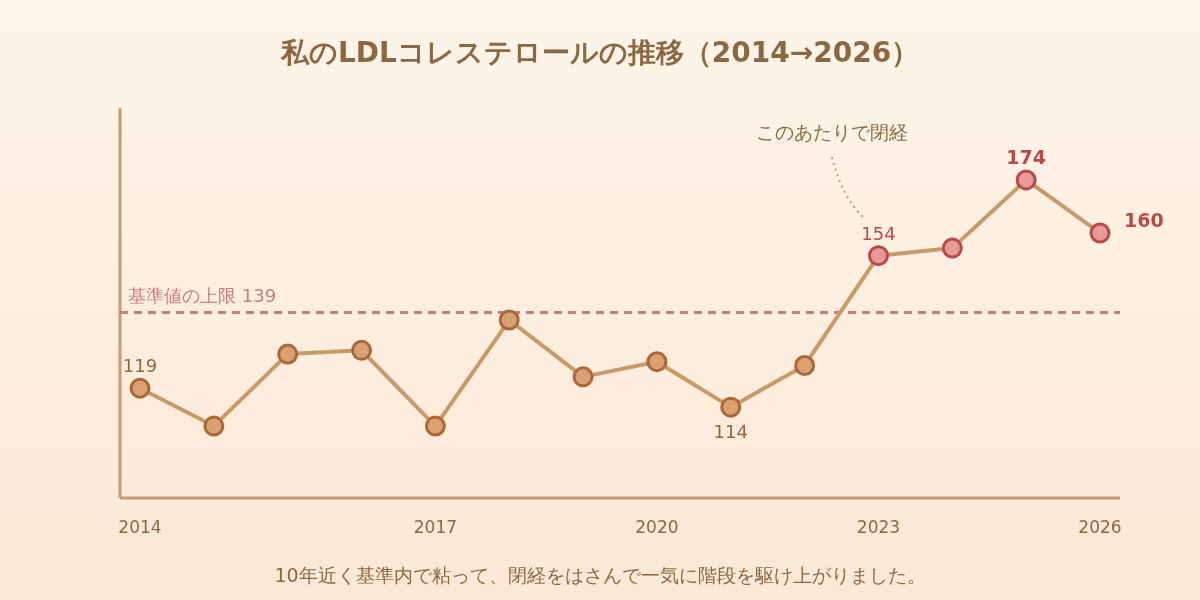  What do you see at coordinates (878, 233) in the screenshot?
I see `data-label: 154` at bounding box center [878, 233].